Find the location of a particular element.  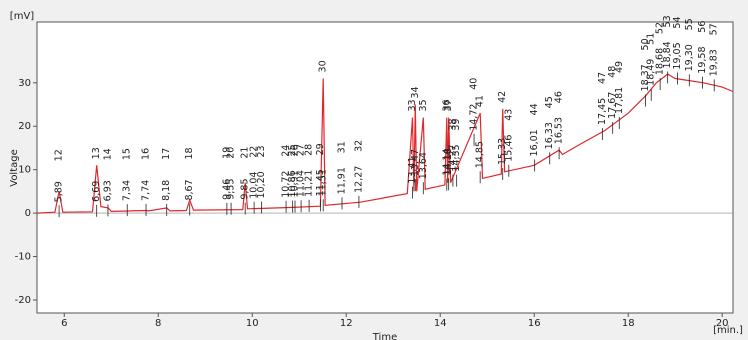

peak-time-label: 18,84 is located at coordinates (667, 54).